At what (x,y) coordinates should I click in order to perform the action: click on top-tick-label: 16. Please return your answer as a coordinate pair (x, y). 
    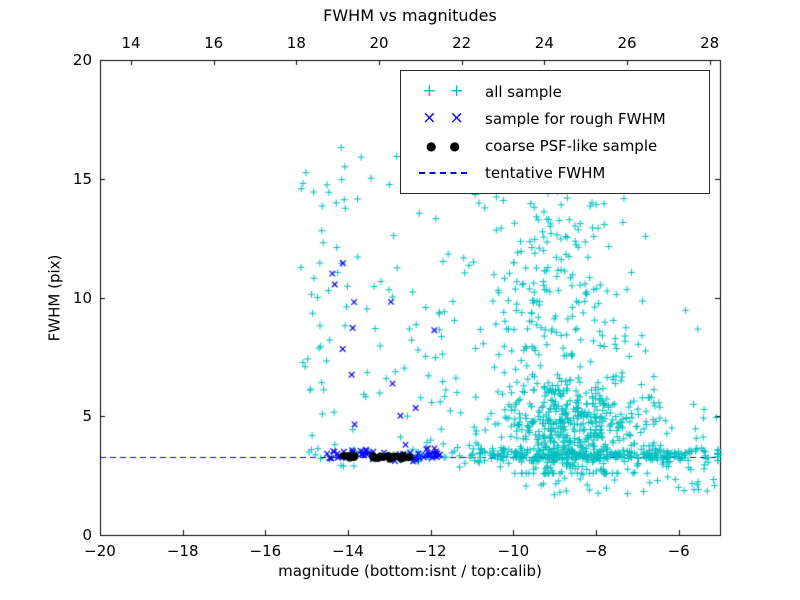
    Looking at the image, I should click on (214, 43).